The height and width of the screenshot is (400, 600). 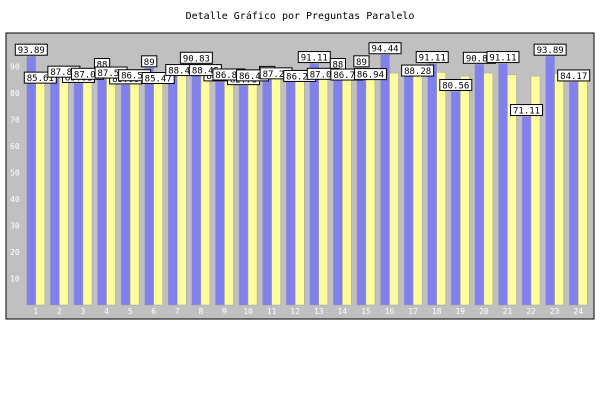 What do you see at coordinates (578, 311) in the screenshot?
I see `x-tick-label: 24` at bounding box center [578, 311].